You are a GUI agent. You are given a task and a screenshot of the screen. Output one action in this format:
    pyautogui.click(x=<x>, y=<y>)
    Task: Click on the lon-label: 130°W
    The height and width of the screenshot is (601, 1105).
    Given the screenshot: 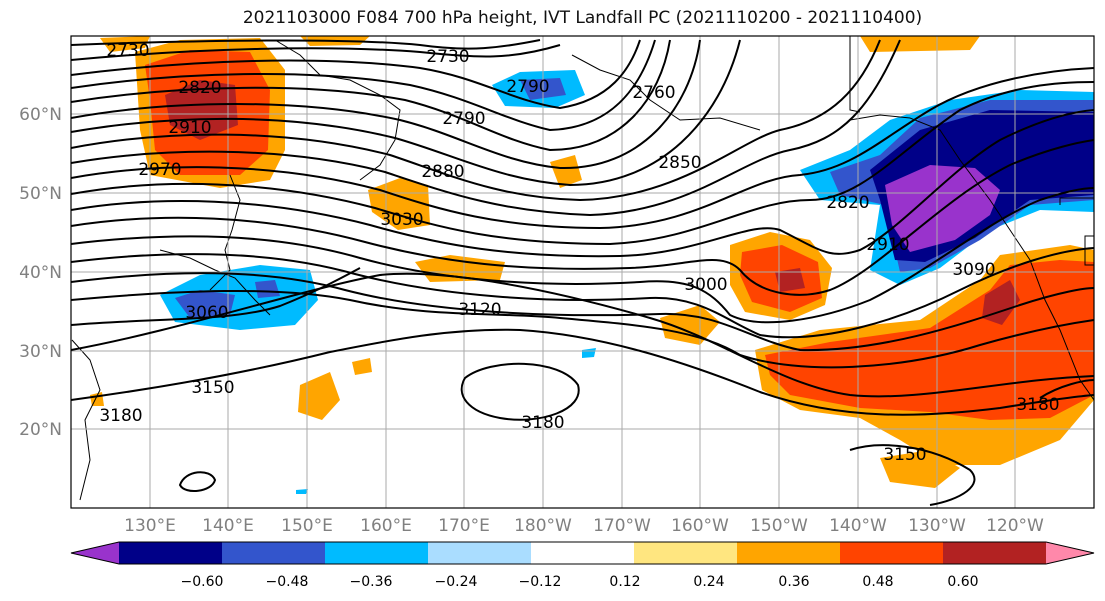 What is the action you would take?
    pyautogui.click(x=937, y=526)
    